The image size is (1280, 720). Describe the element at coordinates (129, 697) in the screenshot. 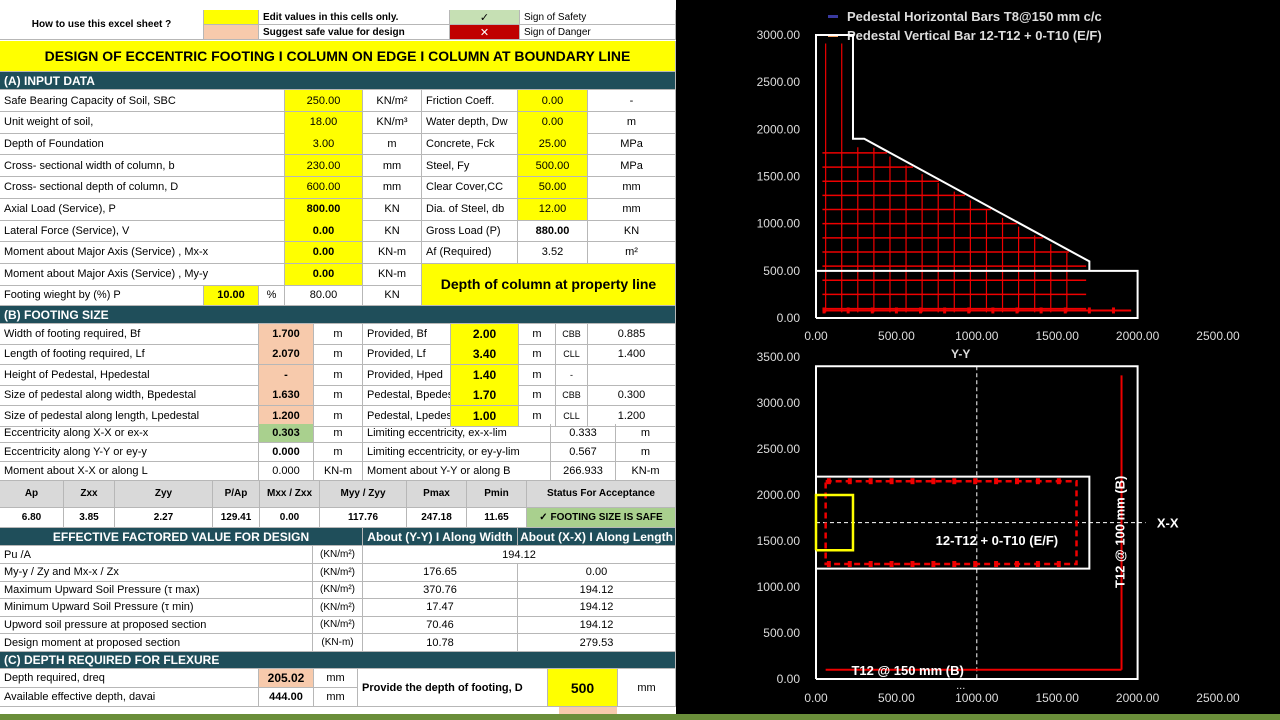

I see `available-depth-label: Available effective depth, davai` at that location.